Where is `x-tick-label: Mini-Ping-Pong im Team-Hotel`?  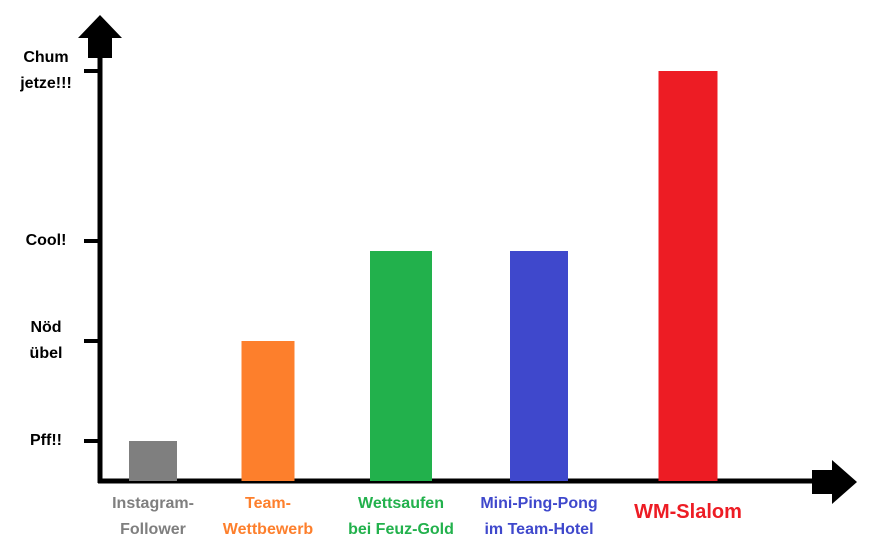 x-tick-label: Mini-Ping-Pong im Team-Hotel is located at coordinates (539, 516).